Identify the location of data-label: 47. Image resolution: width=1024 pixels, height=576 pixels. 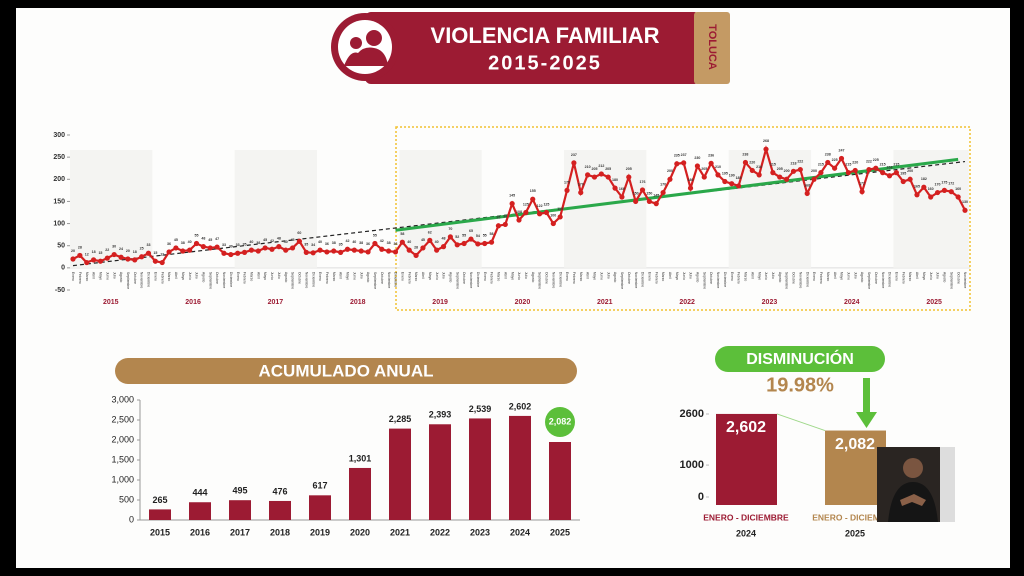
(217, 239).